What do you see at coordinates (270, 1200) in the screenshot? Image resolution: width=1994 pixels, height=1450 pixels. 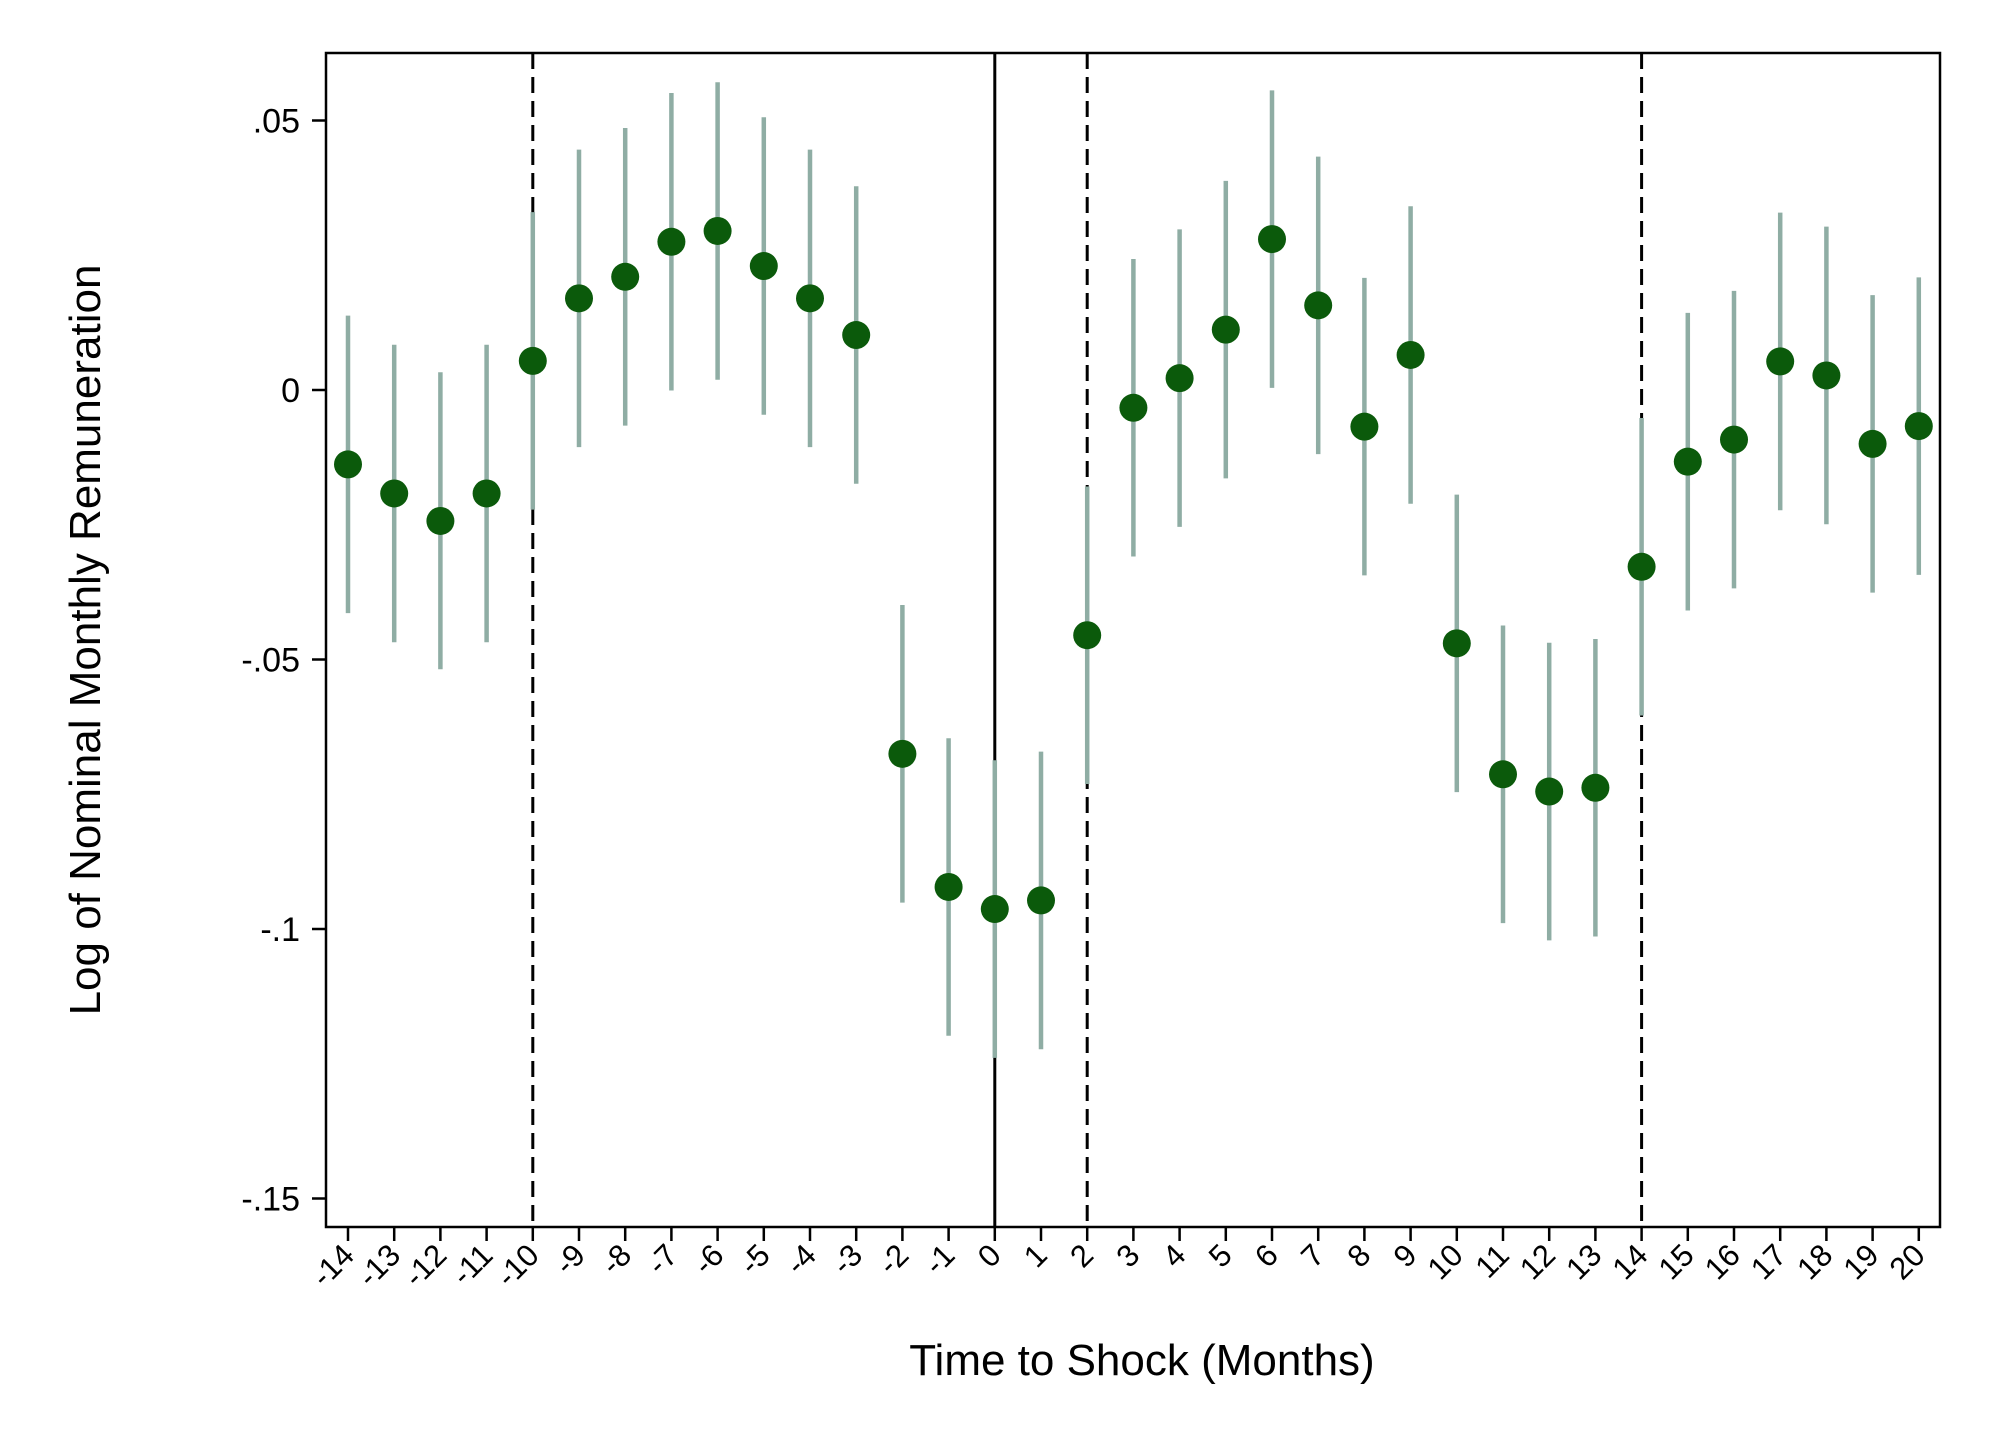 I see `y-tick-label: -.15` at bounding box center [270, 1200].